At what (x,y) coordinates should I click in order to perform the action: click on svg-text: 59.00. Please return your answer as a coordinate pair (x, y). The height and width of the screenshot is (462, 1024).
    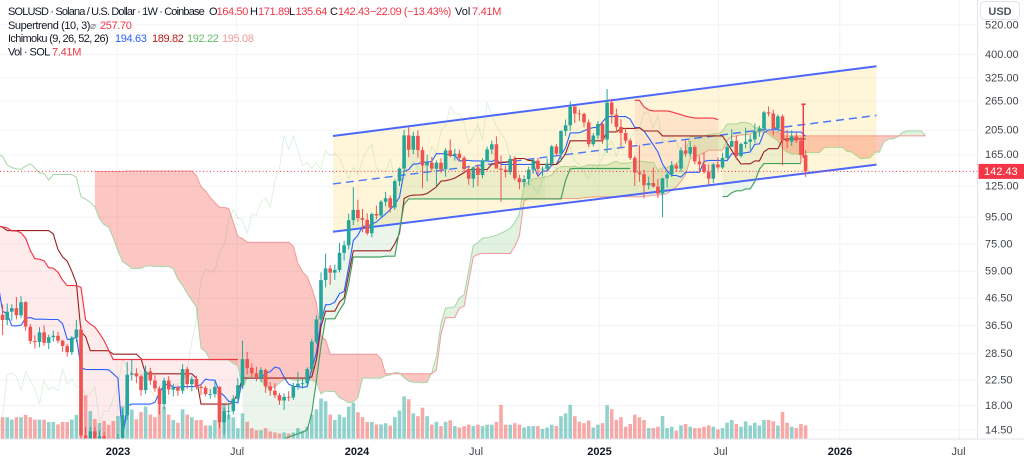
    Looking at the image, I should click on (999, 272).